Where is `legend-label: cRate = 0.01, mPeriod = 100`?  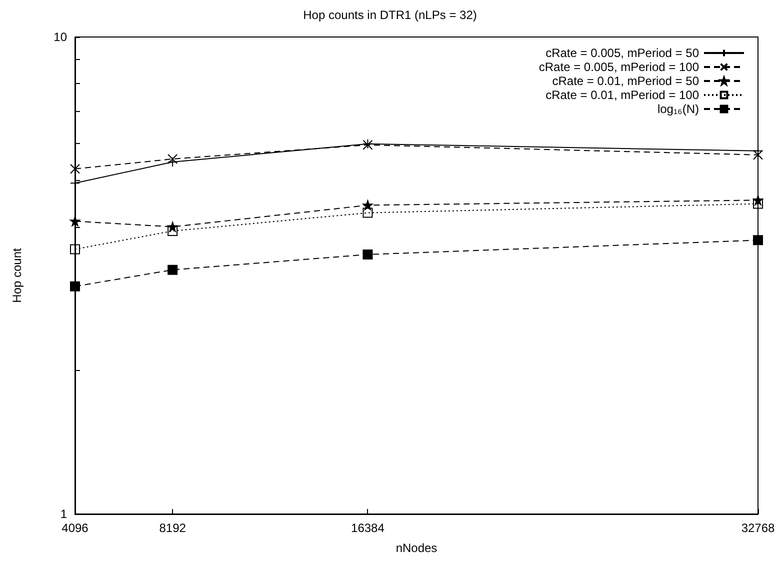
legend-label: cRate = 0.01, mPeriod = 100 is located at coordinates (623, 95).